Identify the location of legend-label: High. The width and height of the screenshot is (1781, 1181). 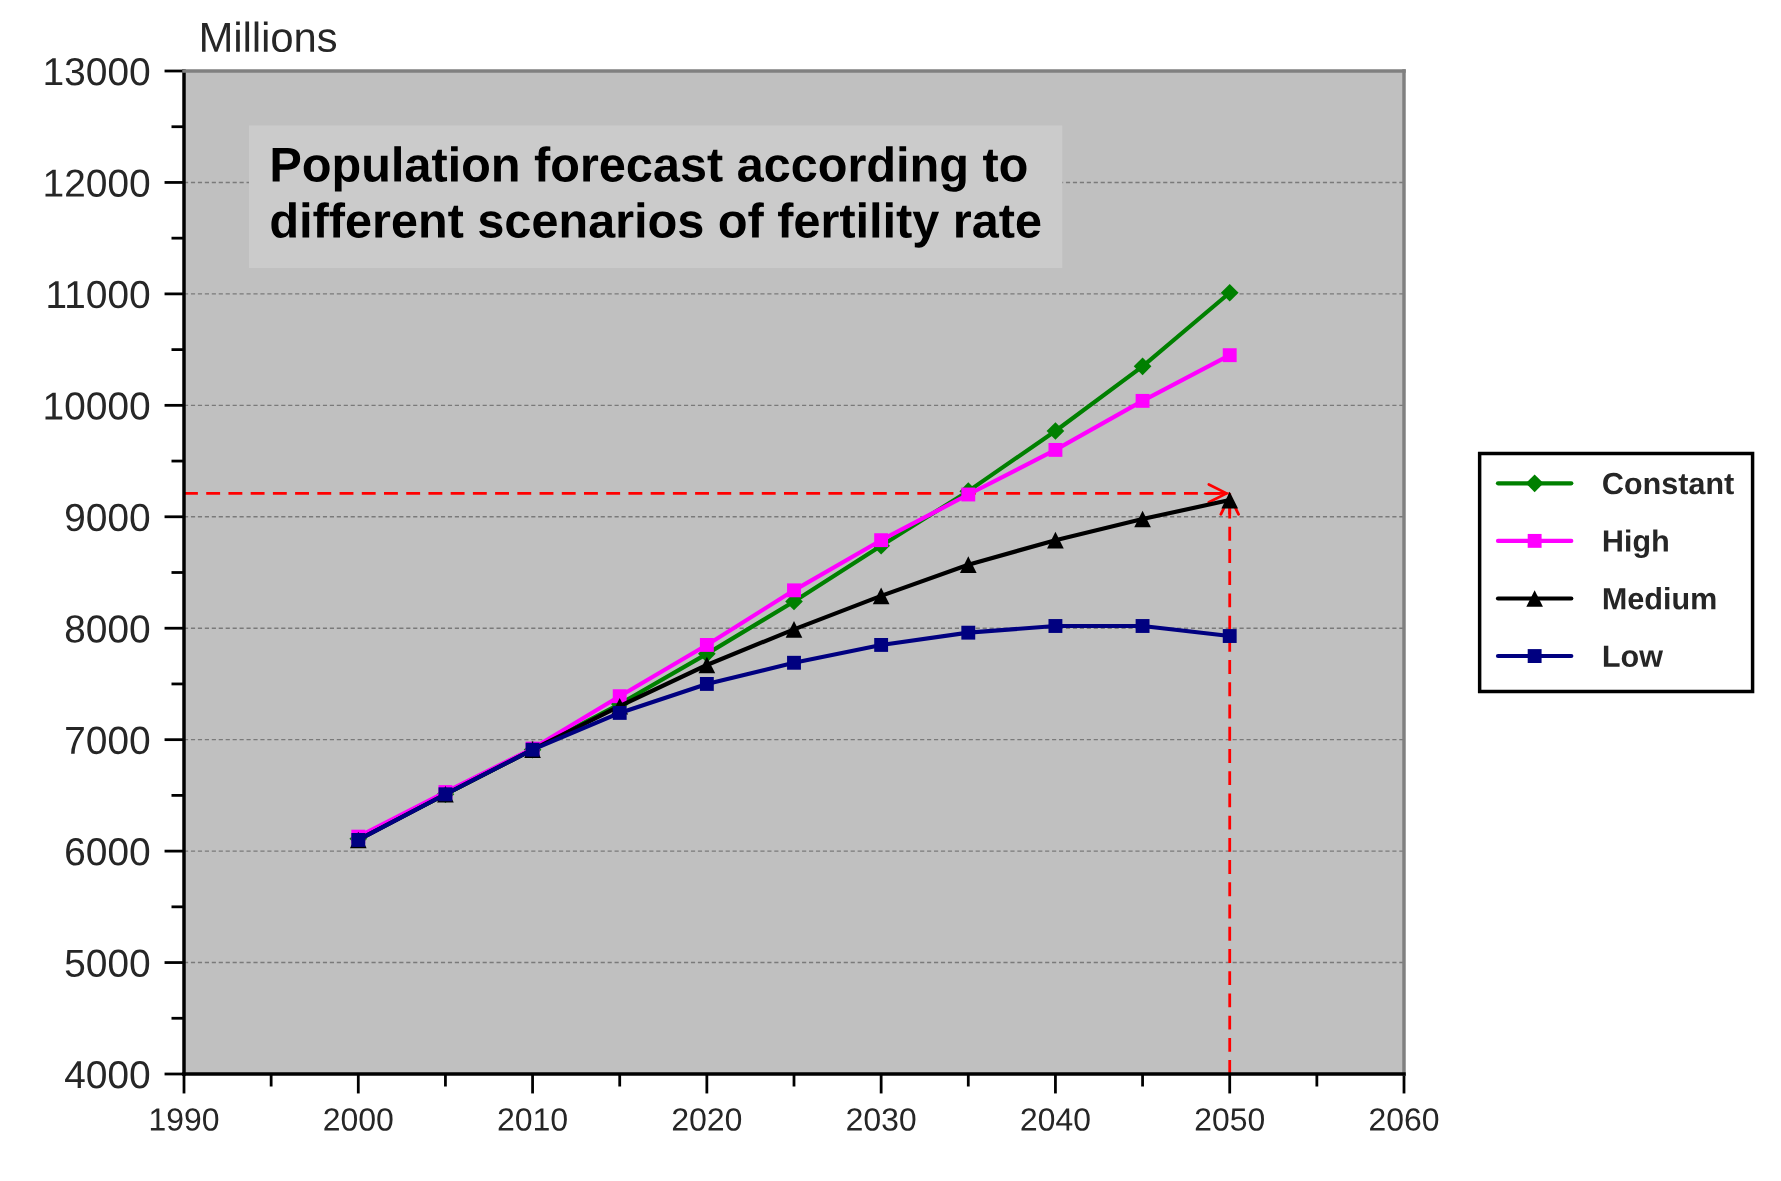
(1635, 544).